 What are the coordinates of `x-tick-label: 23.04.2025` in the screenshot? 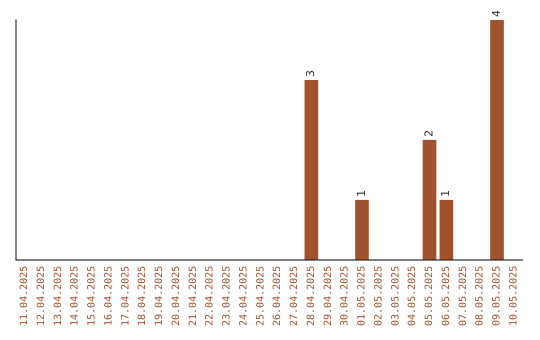 It's located at (227, 296).